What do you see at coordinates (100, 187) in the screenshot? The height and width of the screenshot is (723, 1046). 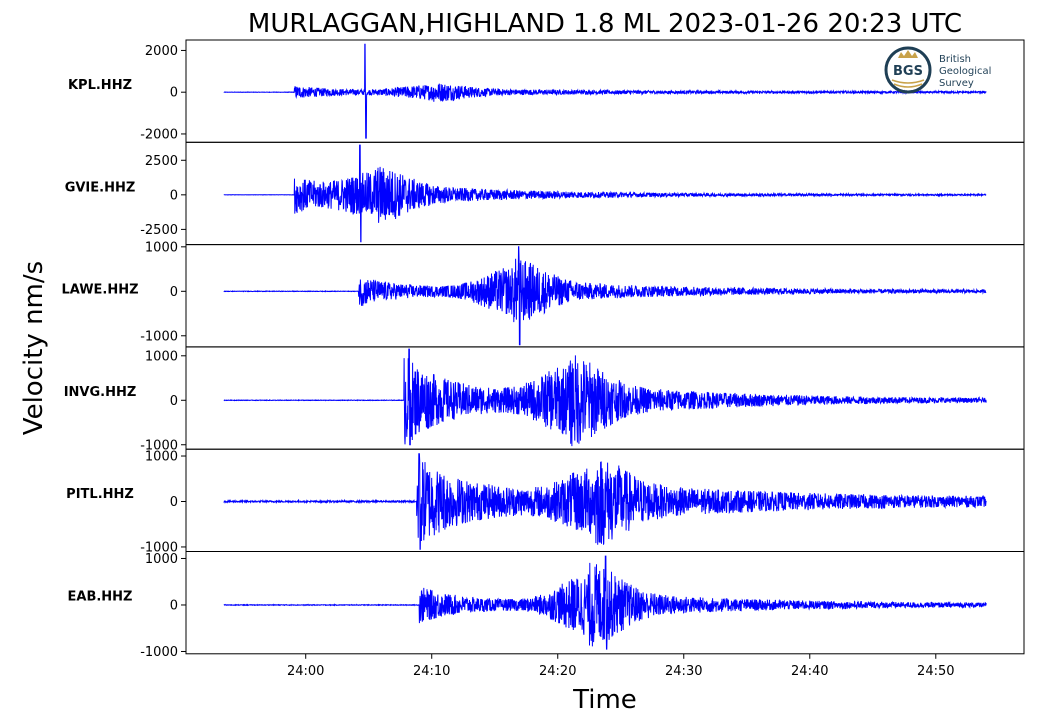 I see `station-label: GVIE.HHZ` at bounding box center [100, 187].